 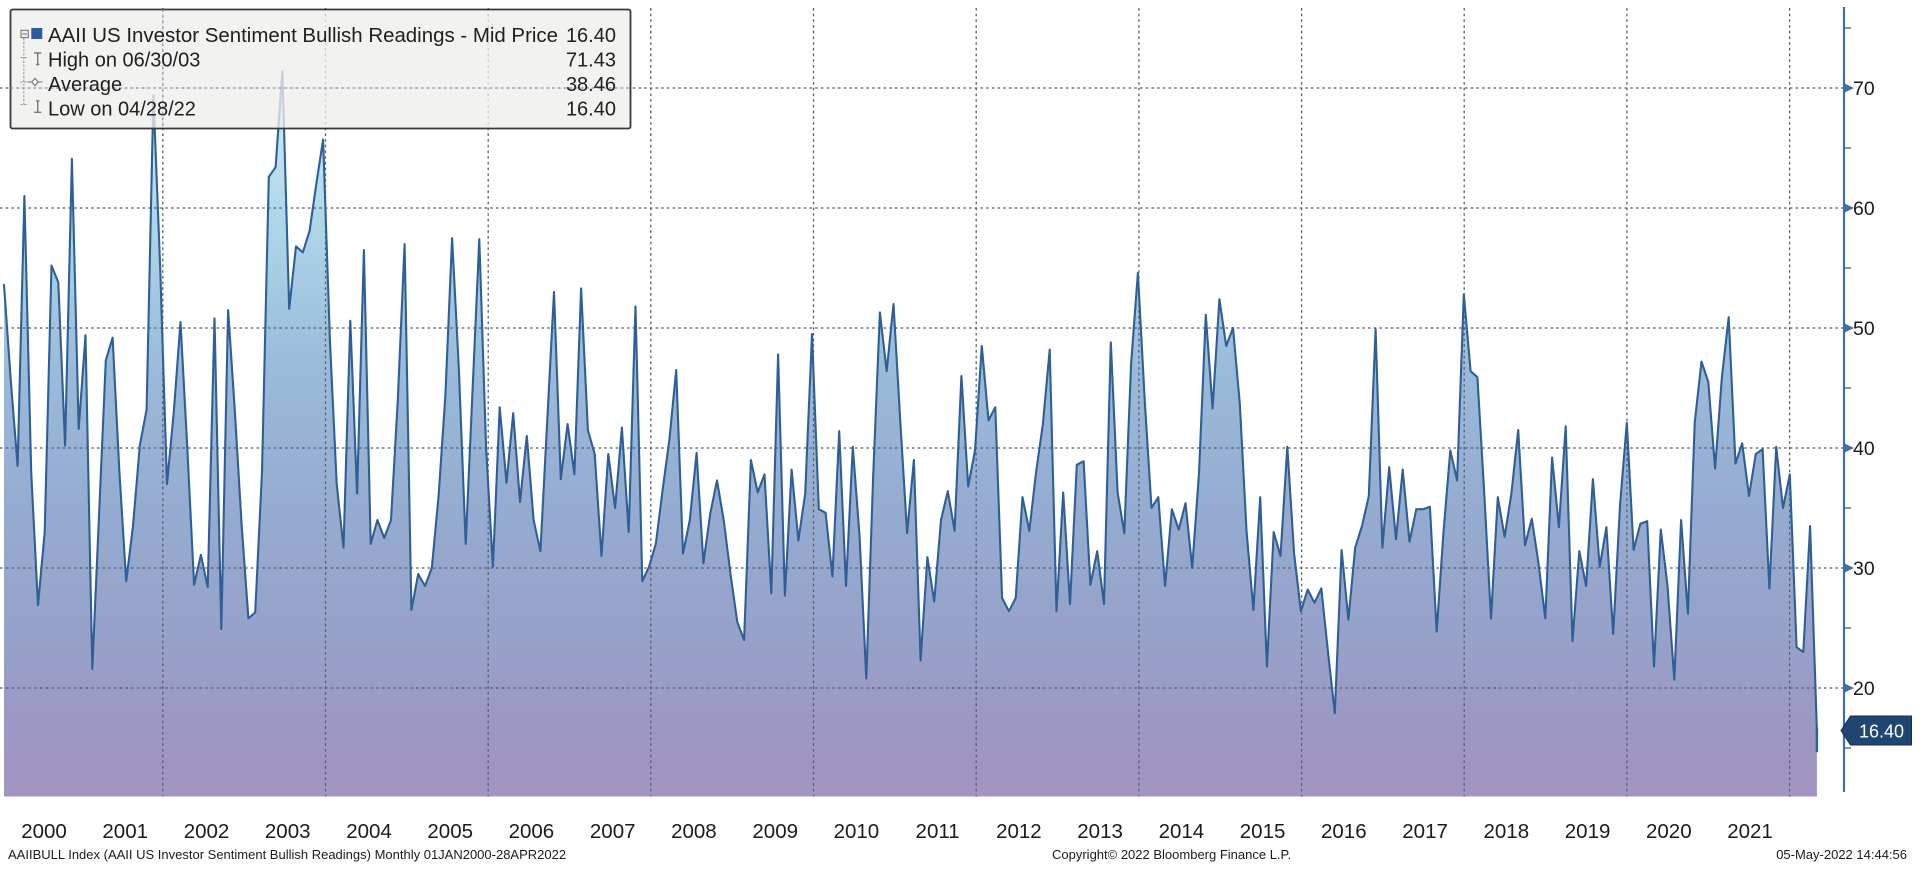 I want to click on svg-text: 2021, so click(x=1750, y=831).